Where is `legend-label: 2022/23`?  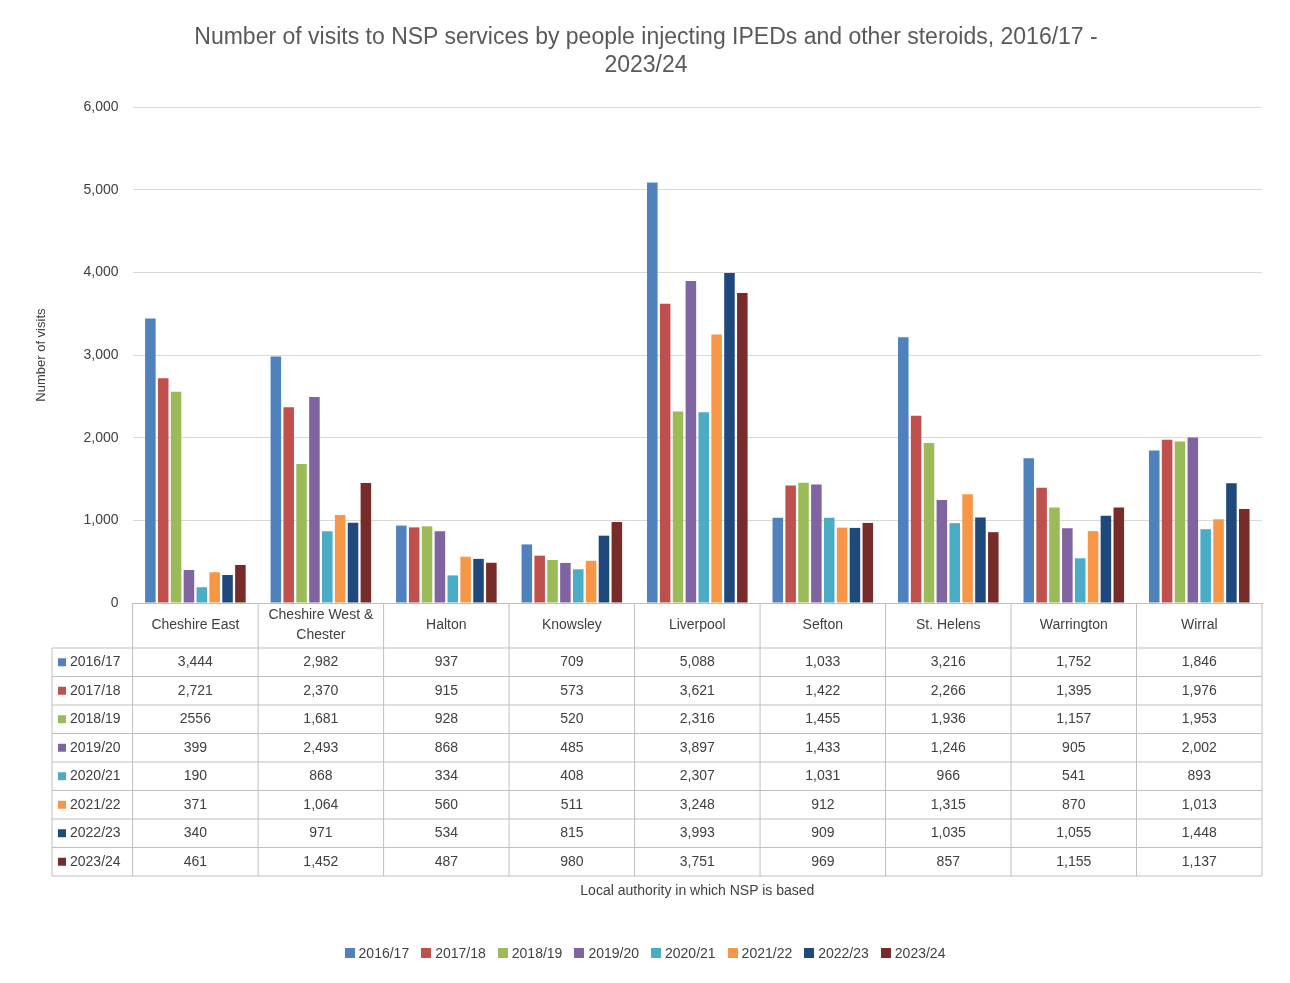
legend-label: 2022/23 is located at coordinates (95, 832).